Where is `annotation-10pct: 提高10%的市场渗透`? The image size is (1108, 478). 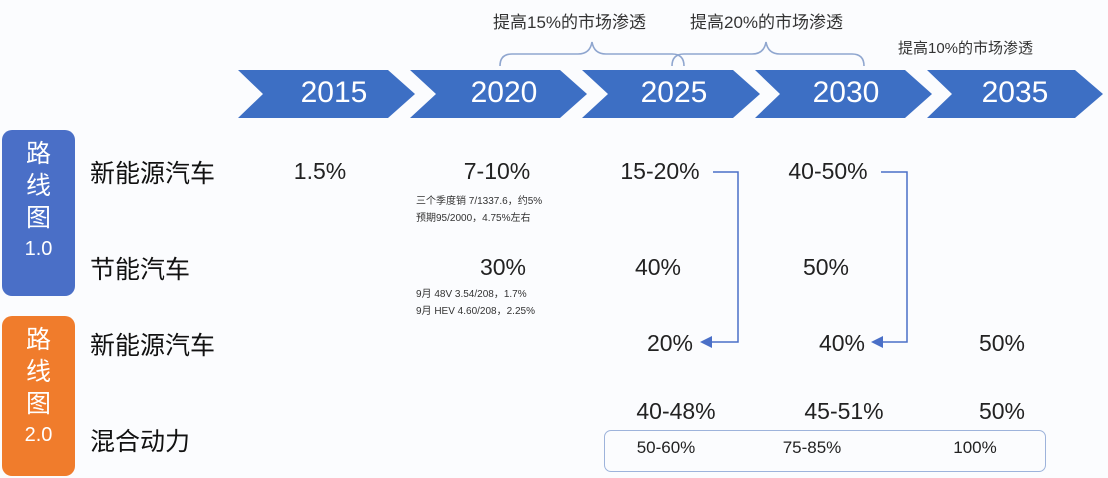 annotation-10pct: 提高10%的市场渗透 is located at coordinates (966, 48).